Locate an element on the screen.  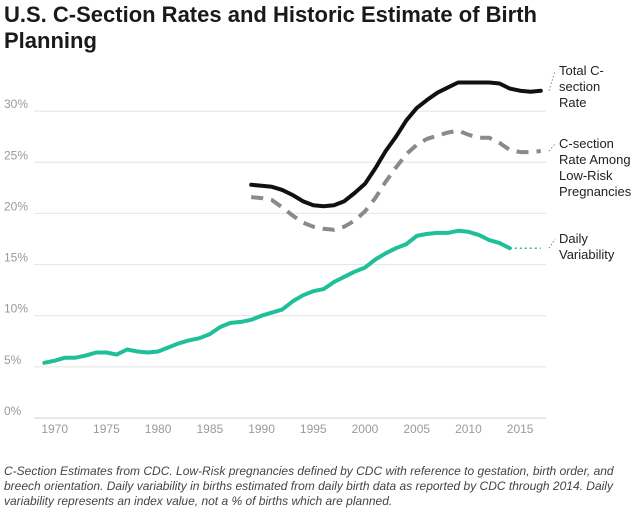
y-axis-tick-labels: 0% 5% 10% 15% 20% 25% 30% is located at coordinates (16, 257).